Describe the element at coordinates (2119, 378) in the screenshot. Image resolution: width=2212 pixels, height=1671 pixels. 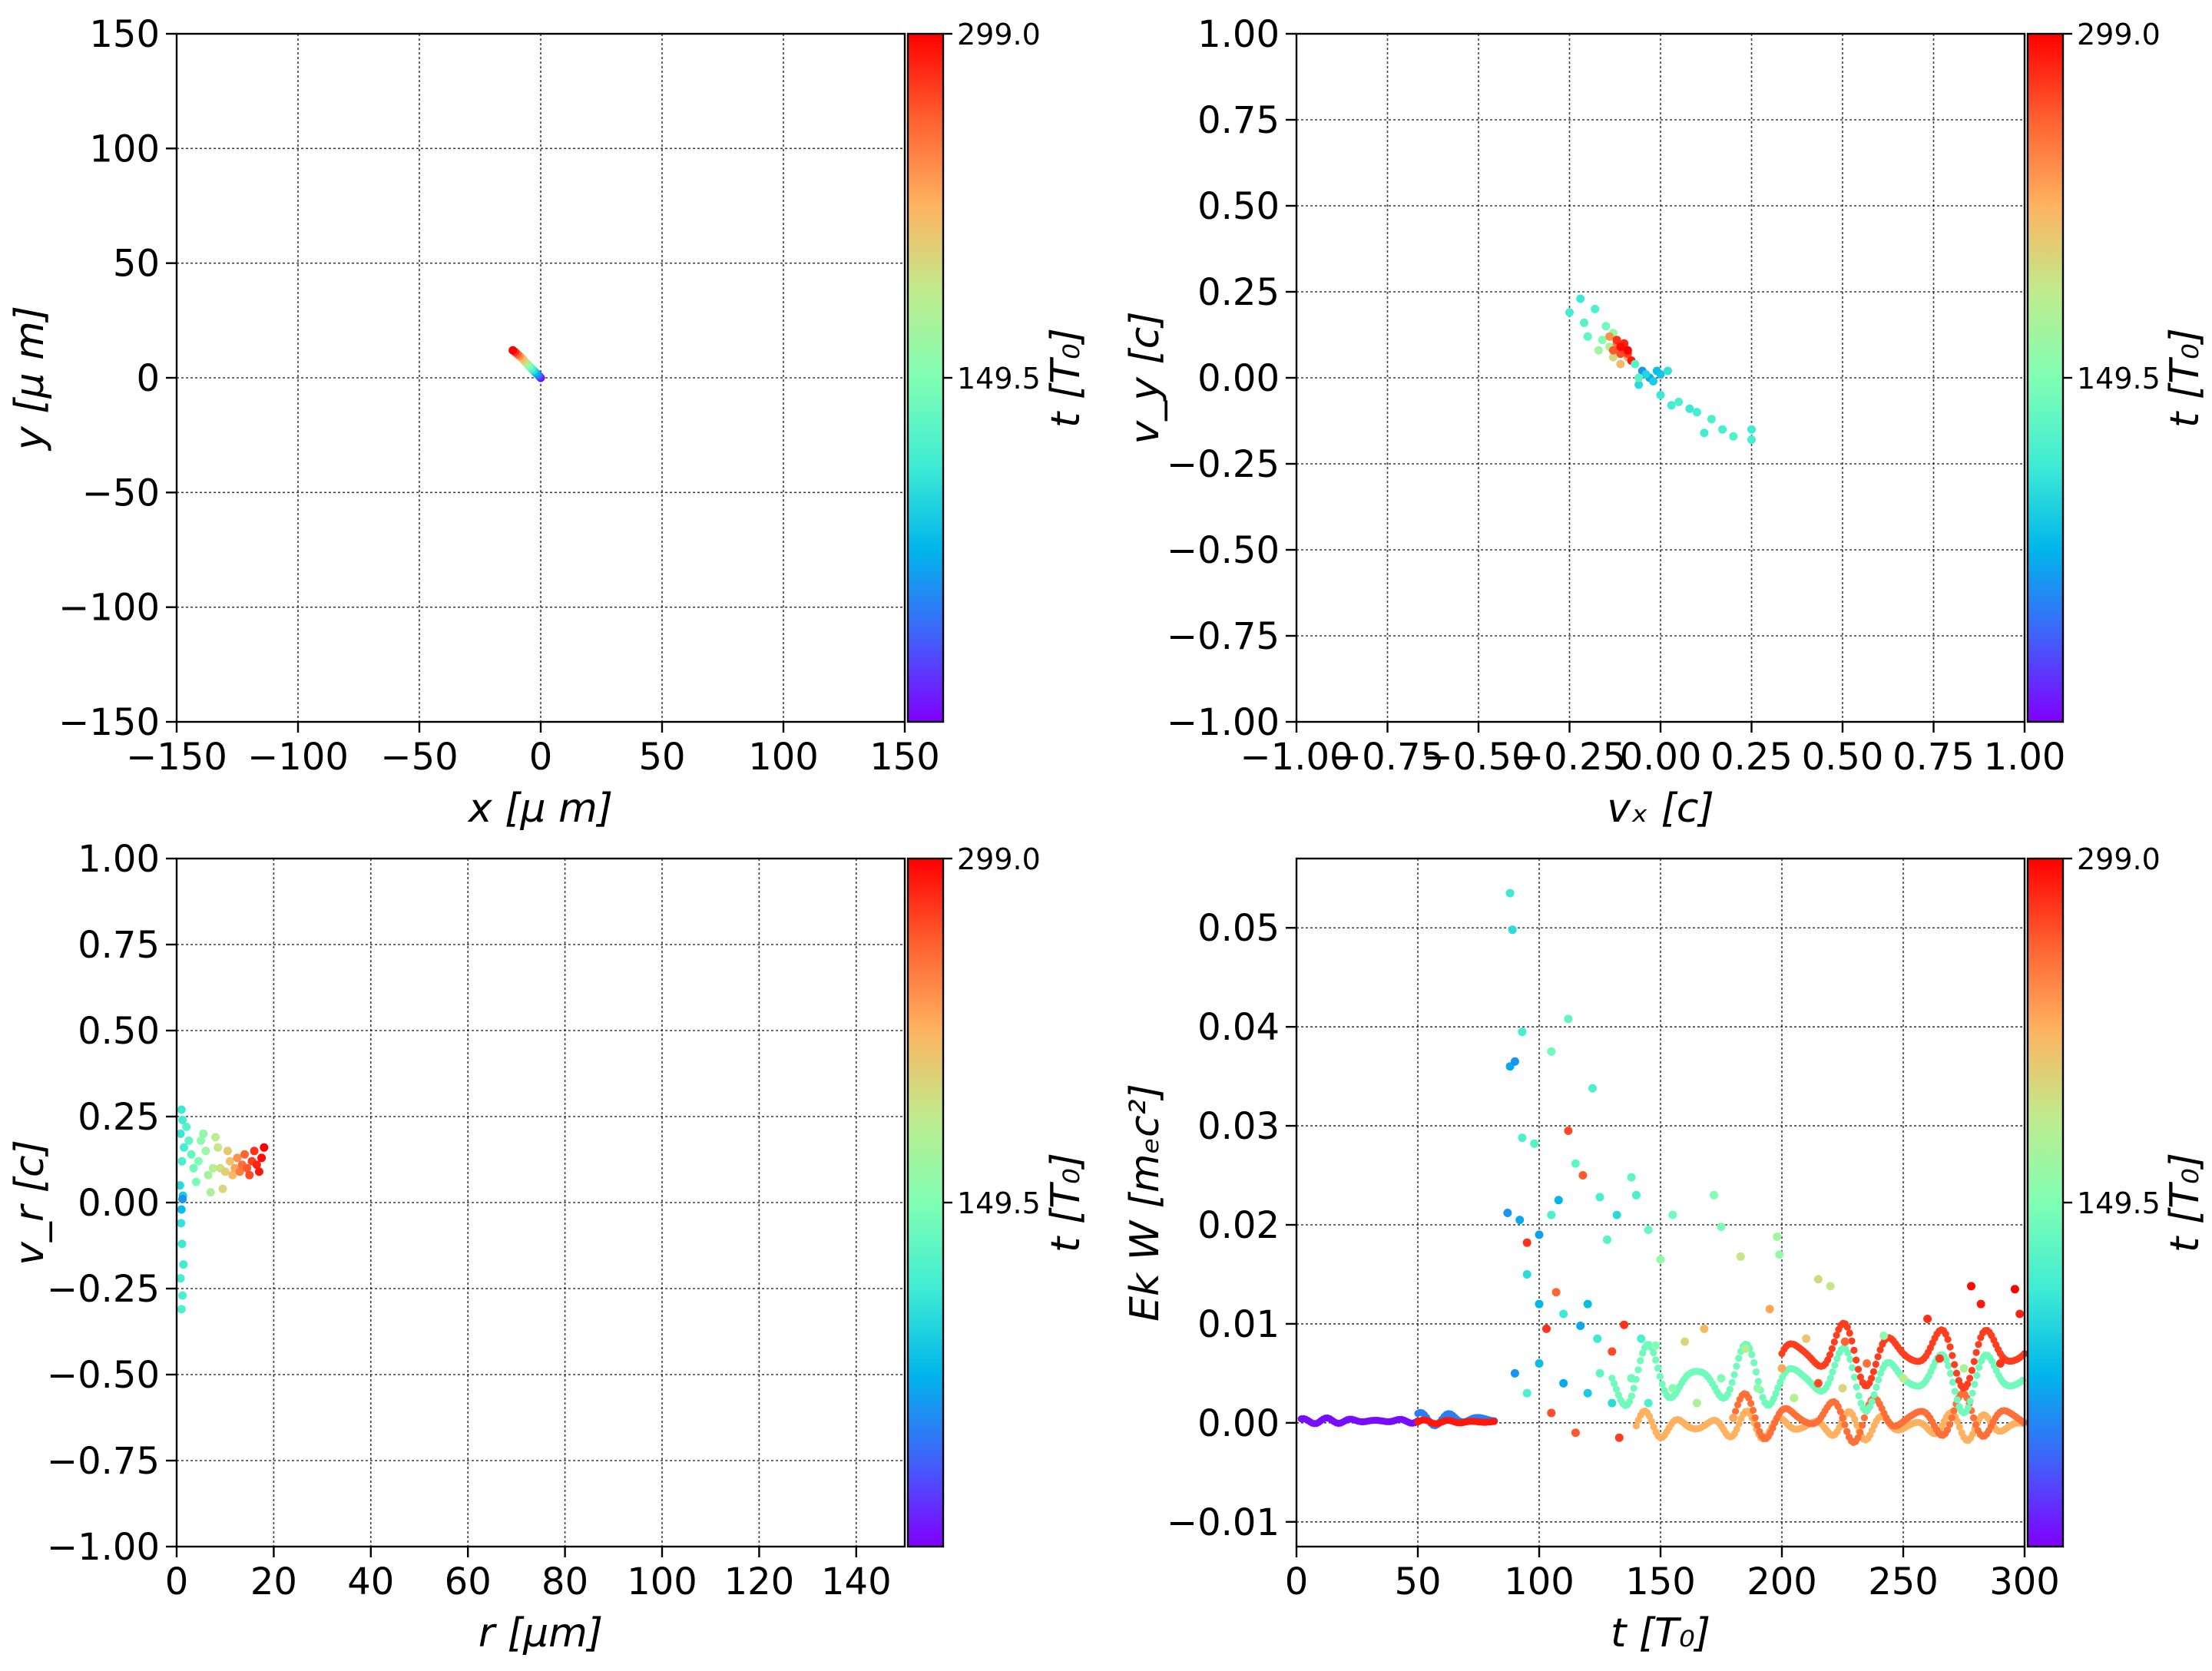
I see `colorbar-tick-label: 149.5` at that location.